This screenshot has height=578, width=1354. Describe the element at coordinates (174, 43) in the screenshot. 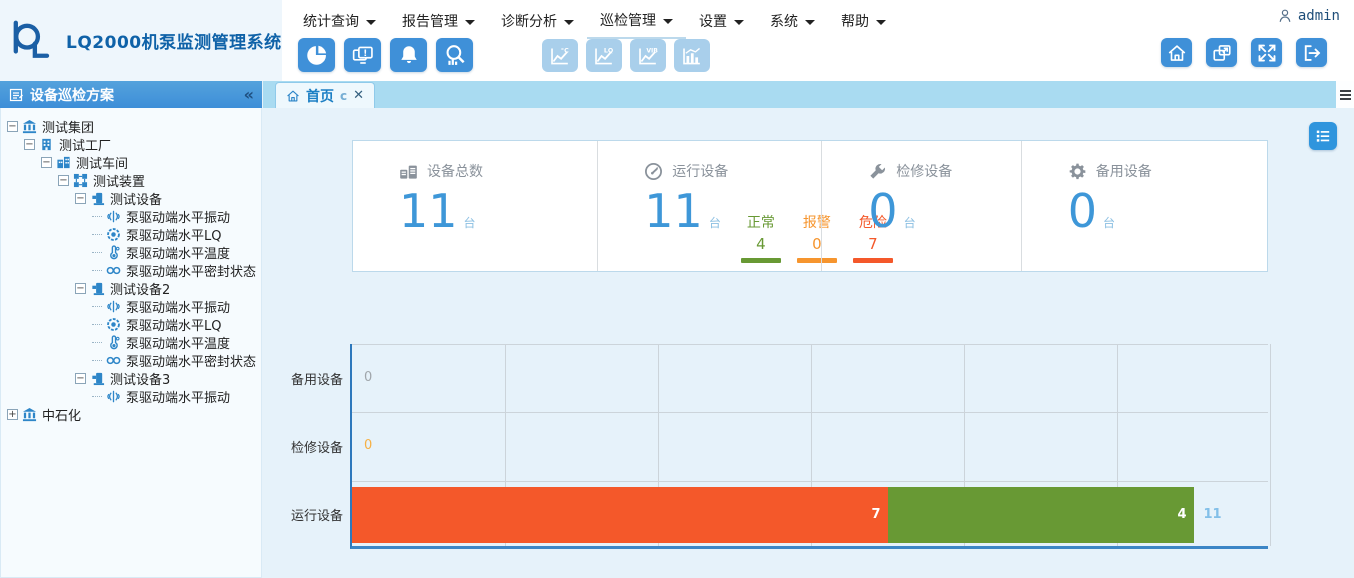

I see `app-title: LQ2000机泵监测管理系统` at that location.